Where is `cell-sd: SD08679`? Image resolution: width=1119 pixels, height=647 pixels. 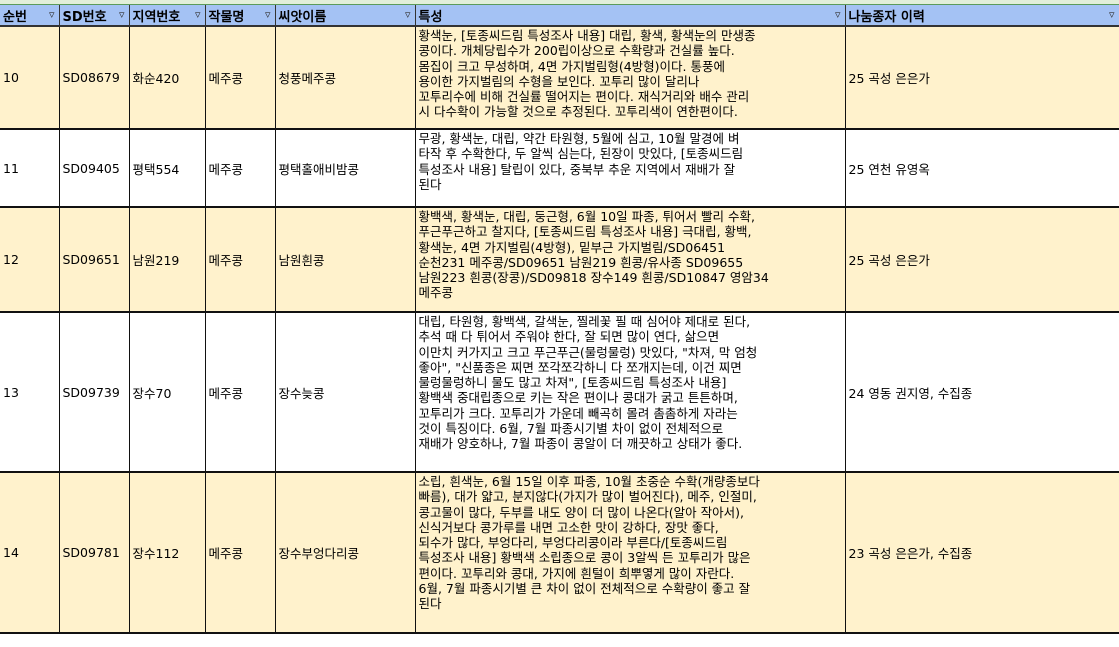
cell-sd: SD08679 is located at coordinates (94, 78).